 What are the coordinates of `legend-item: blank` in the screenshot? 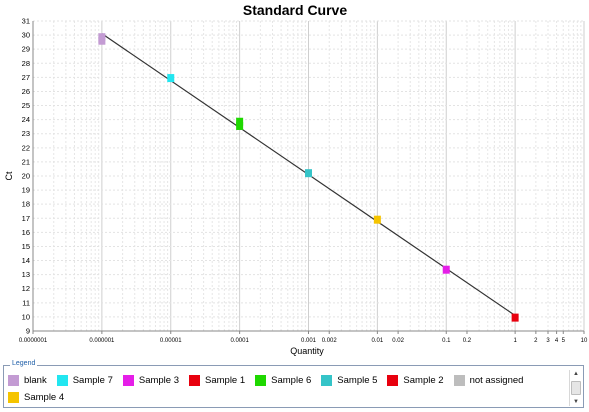 It's located at (27, 380).